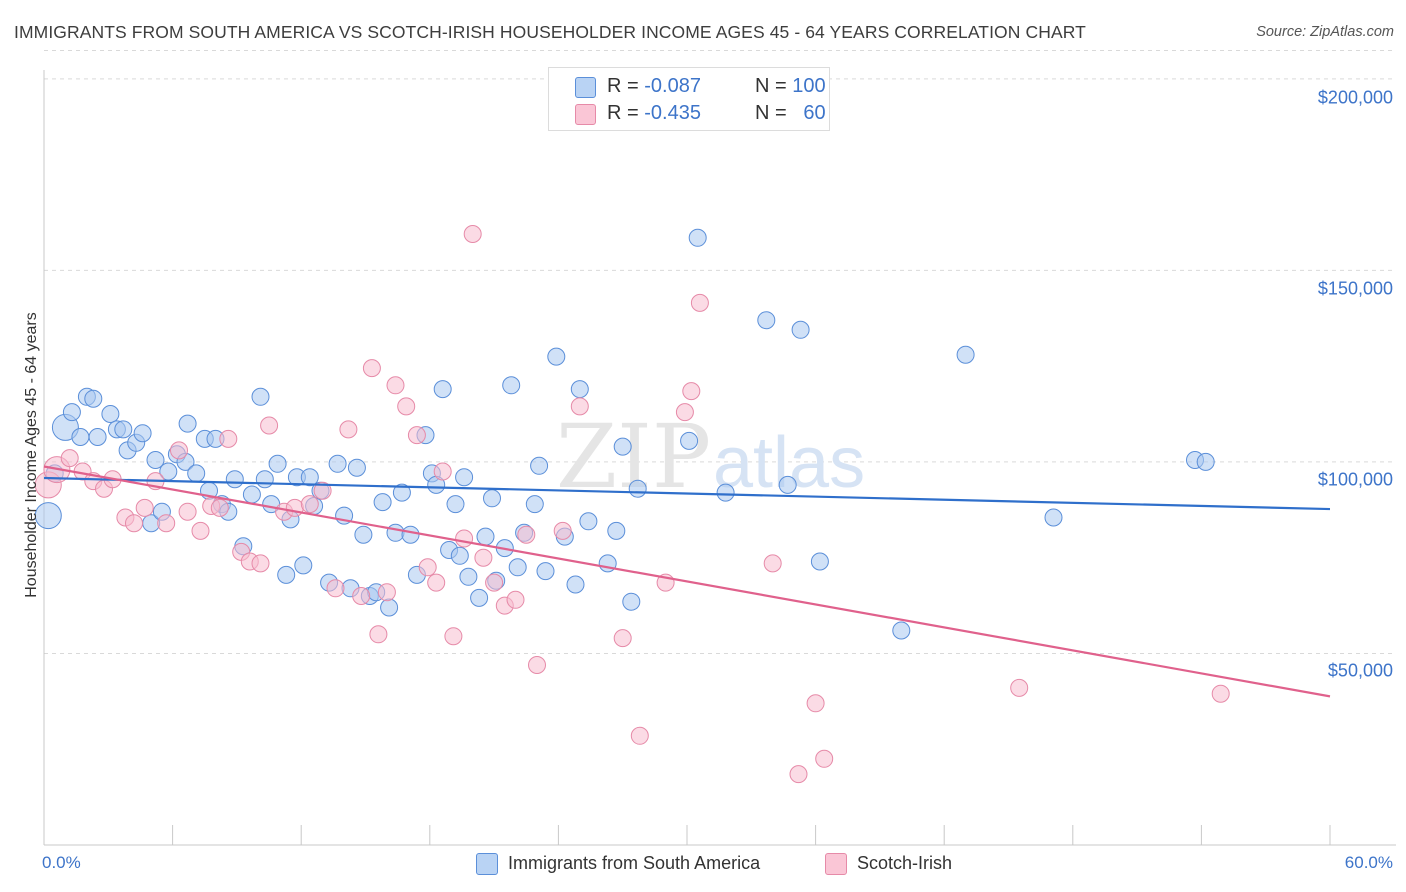 The height and width of the screenshot is (892, 1406). Describe the element at coordinates (61, 862) in the screenshot. I see `x-tick-label-min: 0.0%` at that location.